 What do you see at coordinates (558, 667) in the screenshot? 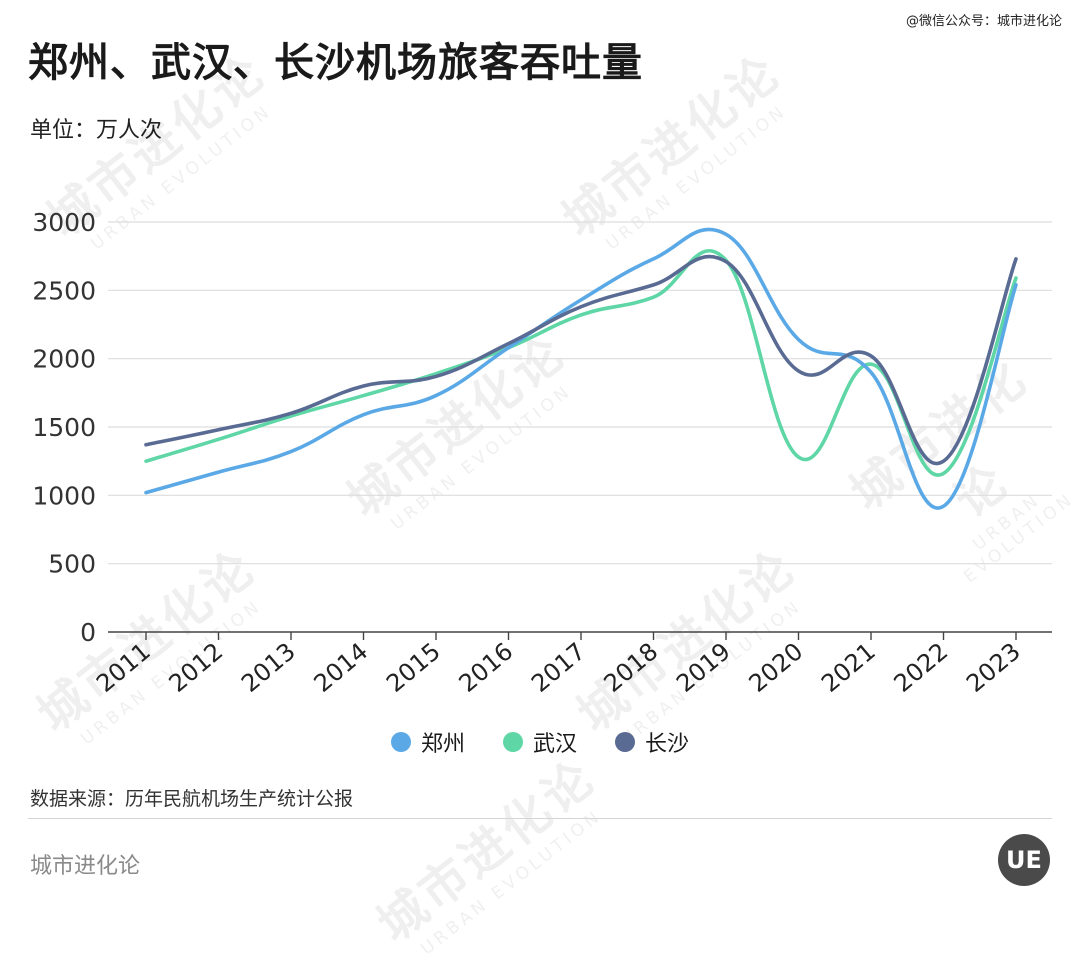
I see `x-tick-label: 2017` at bounding box center [558, 667].